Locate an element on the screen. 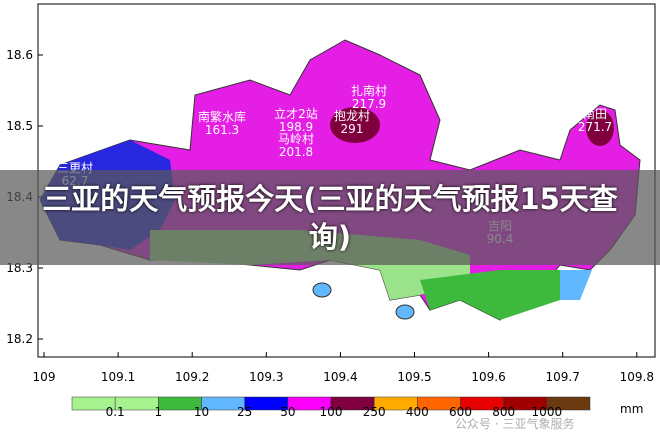  station-name: 抱龙村 is located at coordinates (352, 115).